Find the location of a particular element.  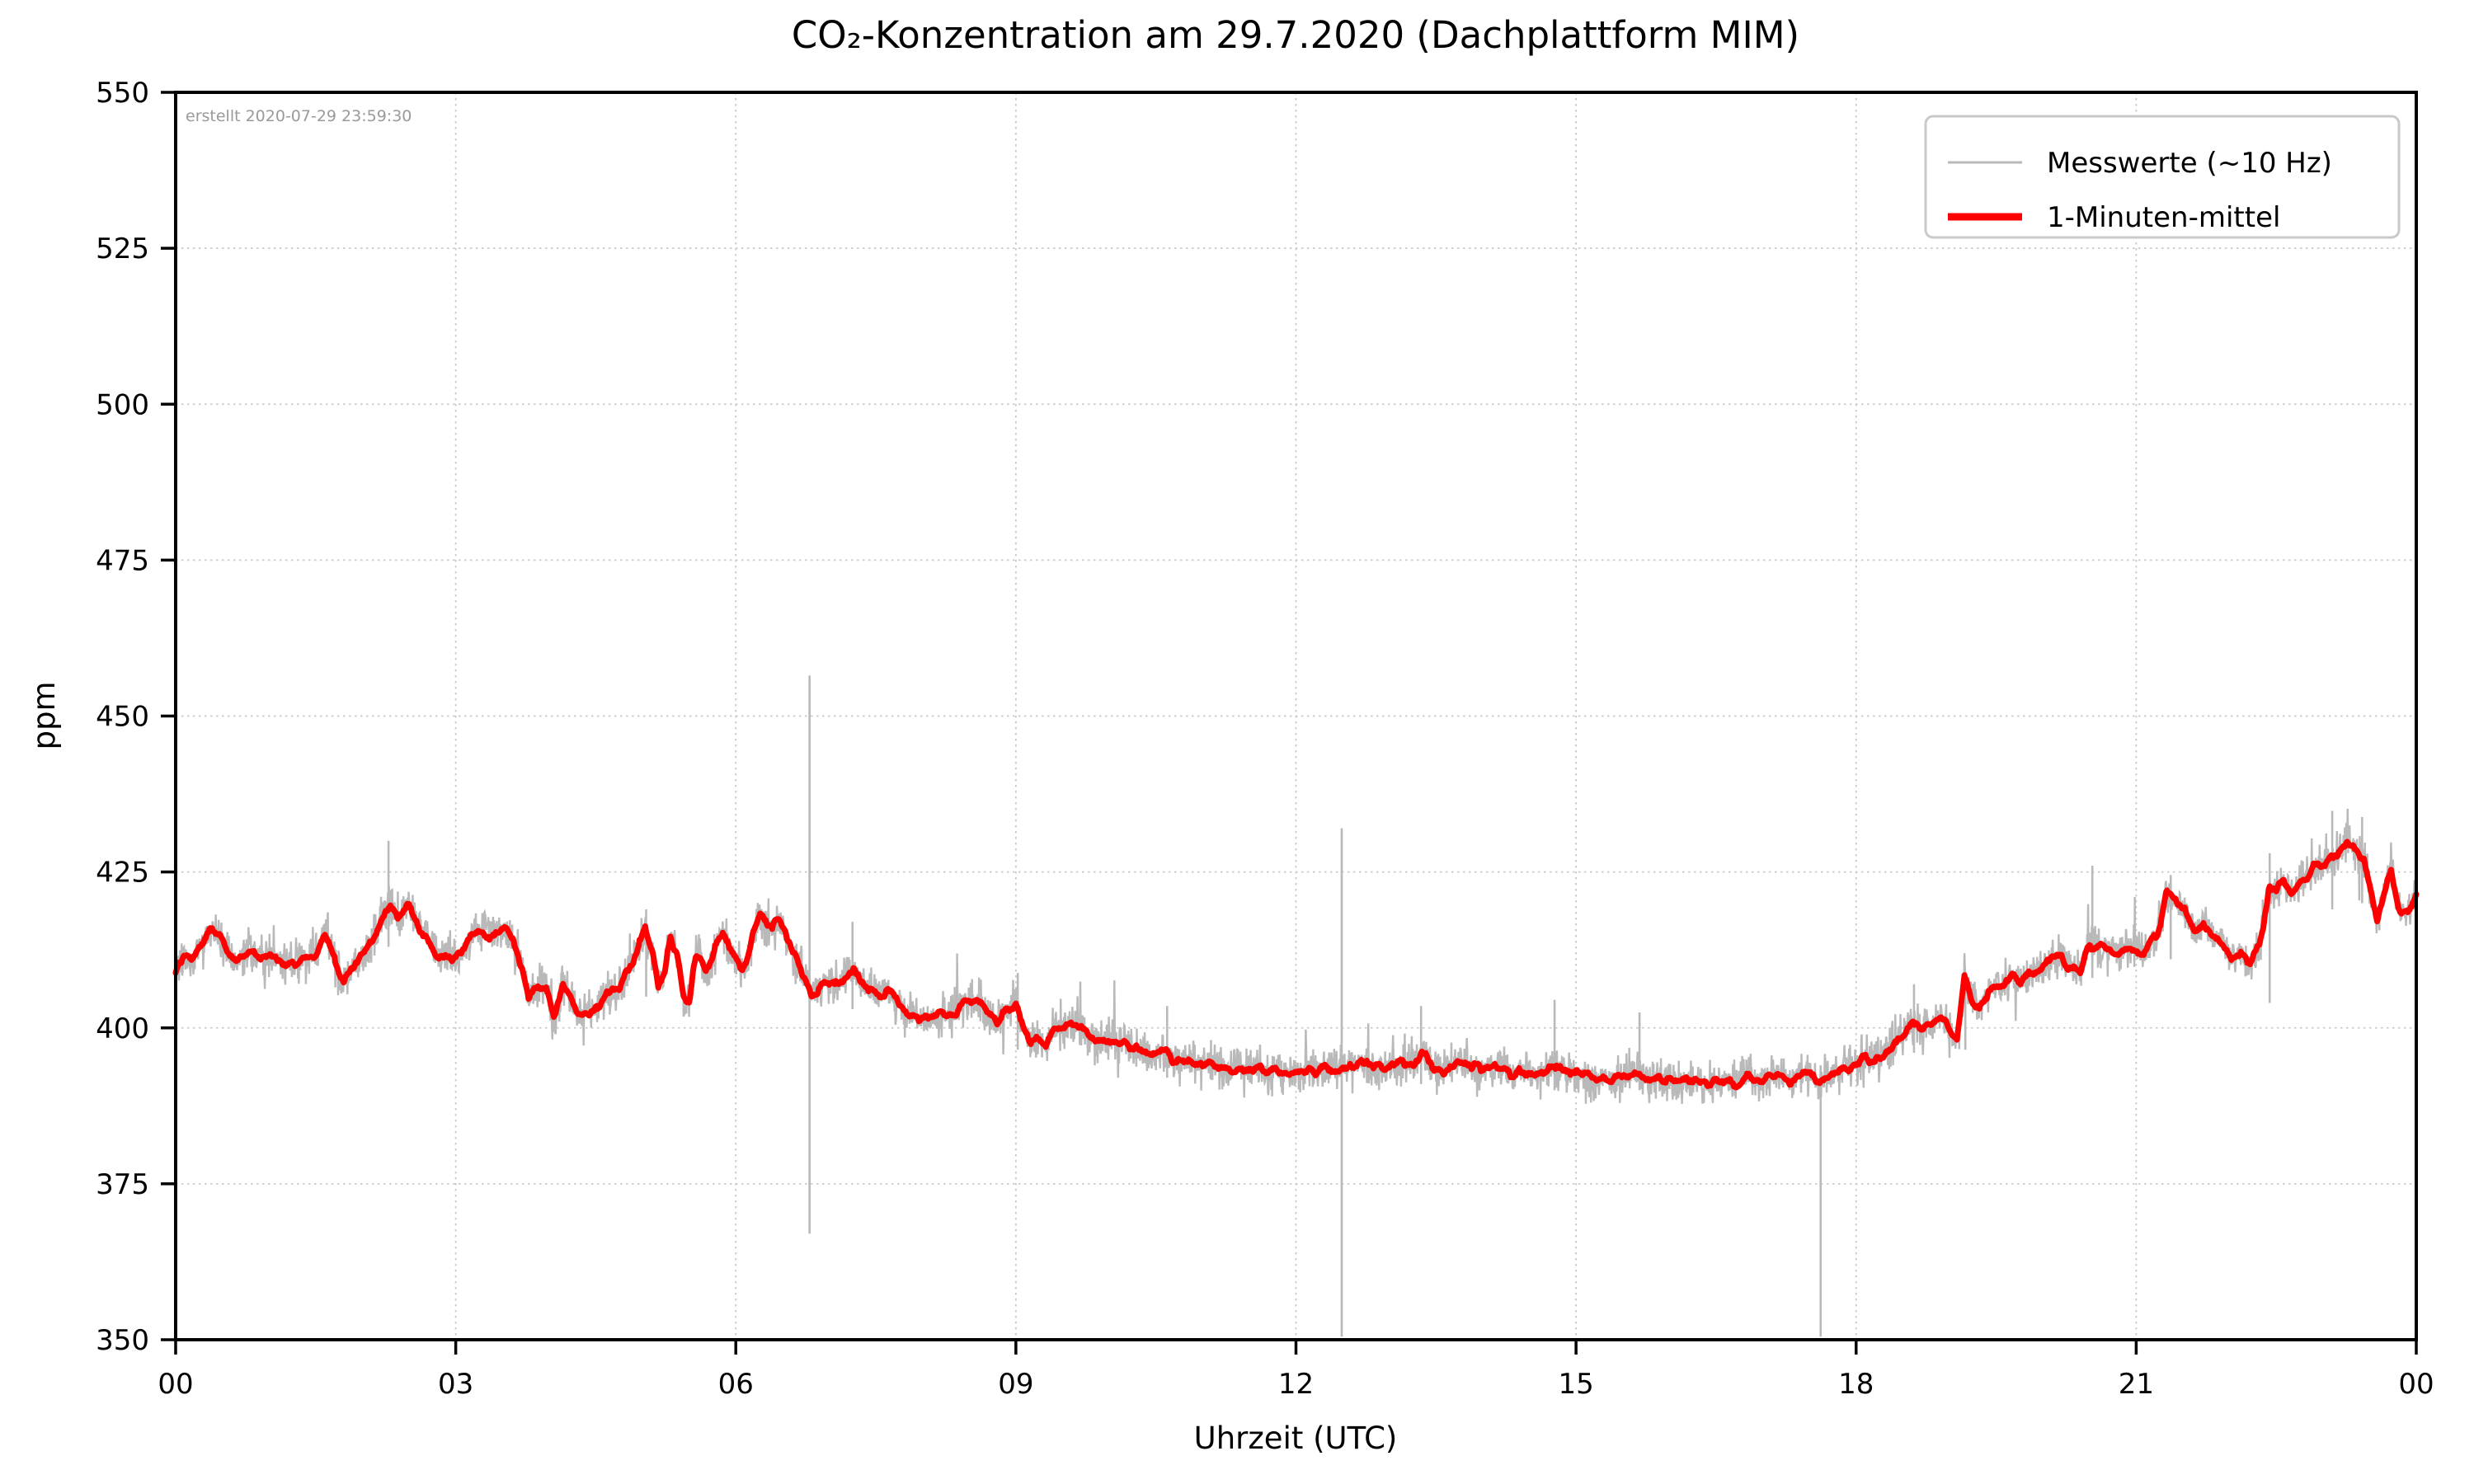

svg-text: 09 is located at coordinates (1015, 1384).